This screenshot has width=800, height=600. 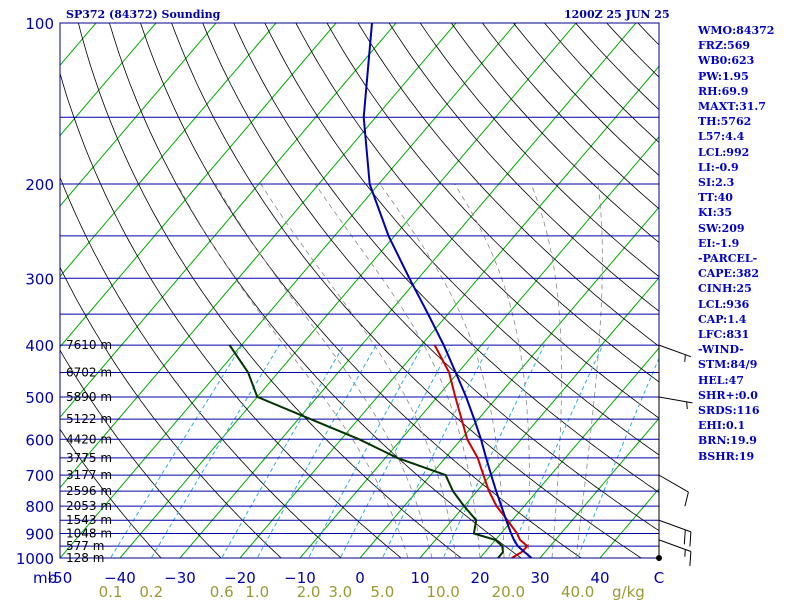 What do you see at coordinates (39, 476) in the screenshot?
I see `pressure-tick-label: 700` at bounding box center [39, 476].